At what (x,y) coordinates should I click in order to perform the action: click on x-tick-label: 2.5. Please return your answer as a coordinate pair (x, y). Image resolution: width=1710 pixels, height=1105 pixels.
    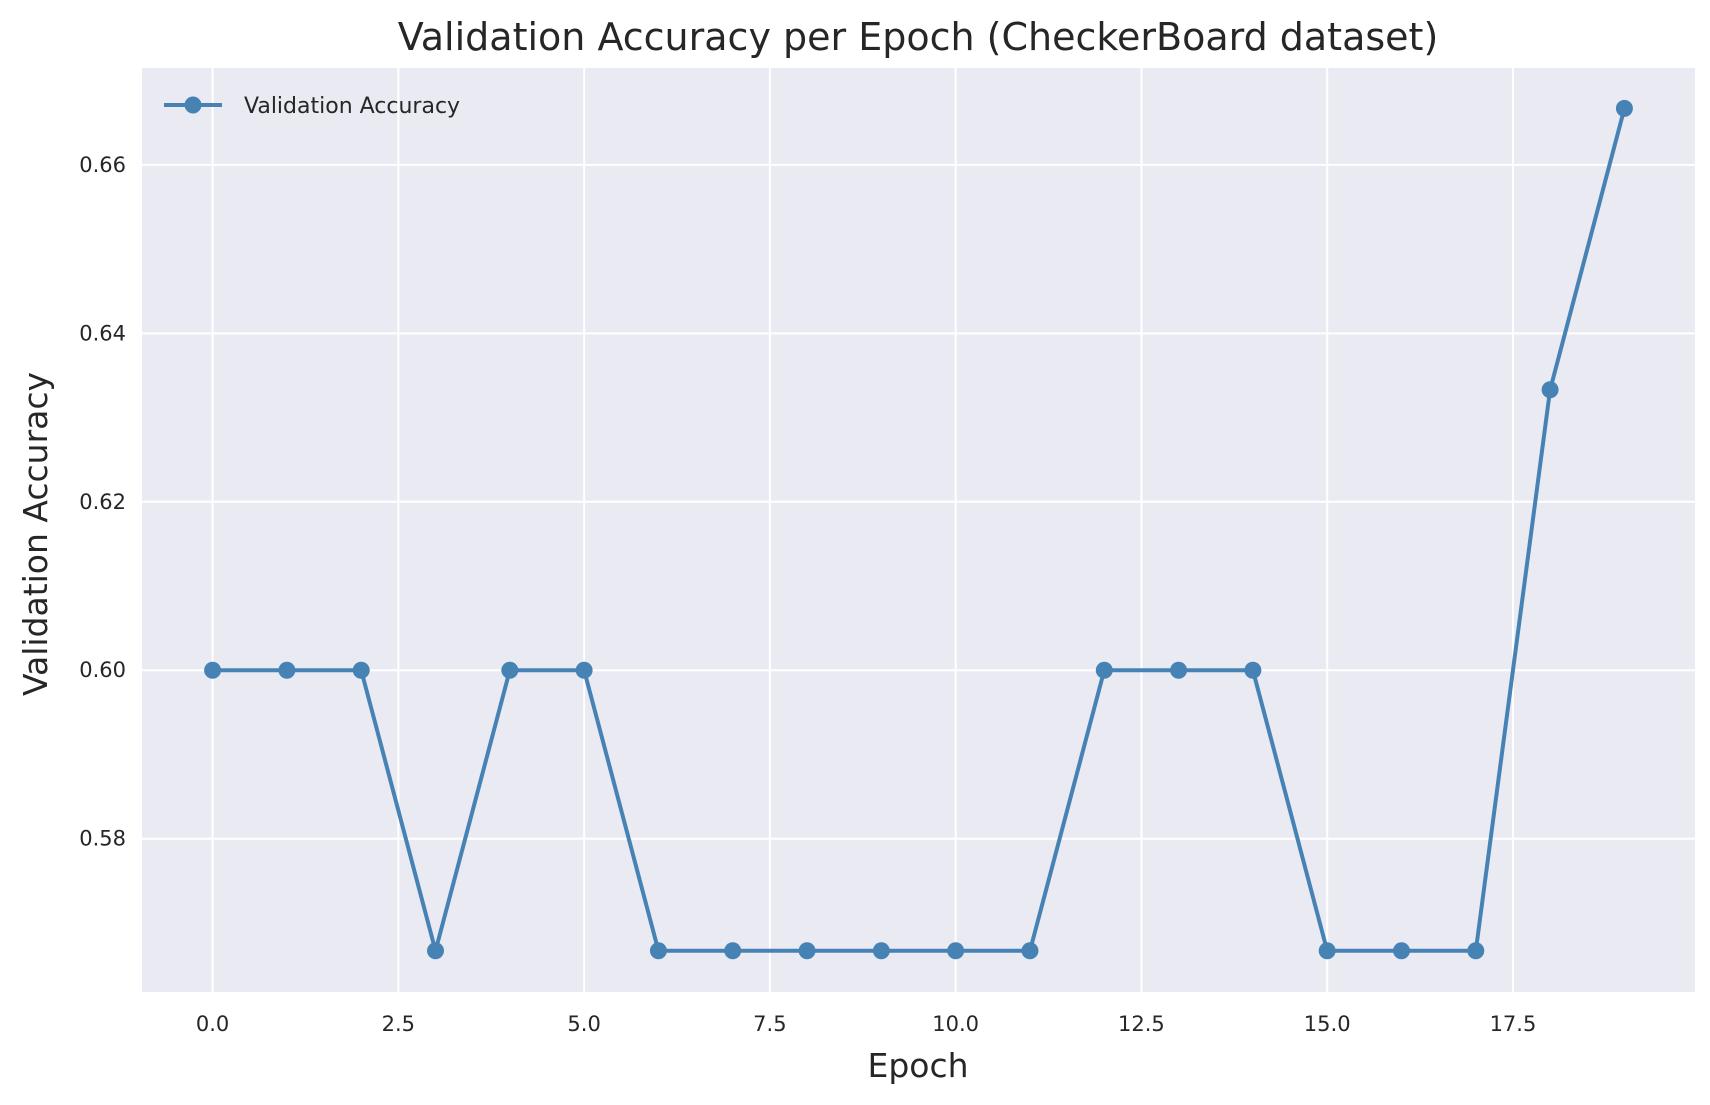
    Looking at the image, I should click on (398, 1024).